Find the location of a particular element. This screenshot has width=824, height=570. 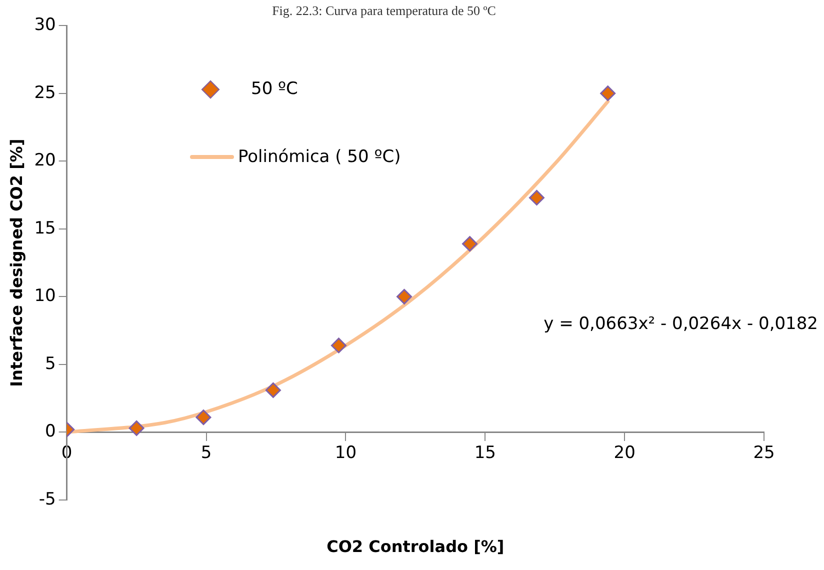

y-axis-title: Interface designed CO2 [%] is located at coordinates (16, 262).